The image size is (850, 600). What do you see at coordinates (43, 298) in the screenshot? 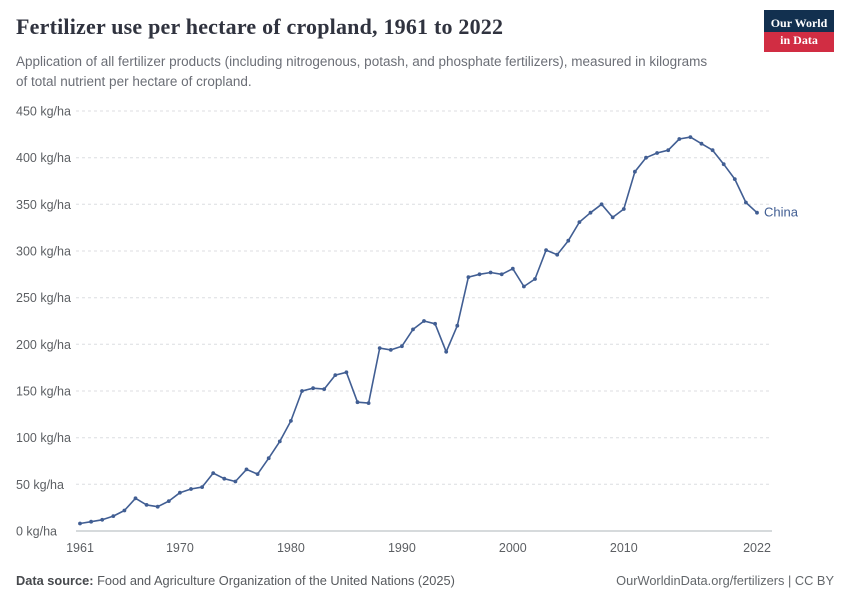
I see `y-tick-label: 250 kg/ha` at bounding box center [43, 298].